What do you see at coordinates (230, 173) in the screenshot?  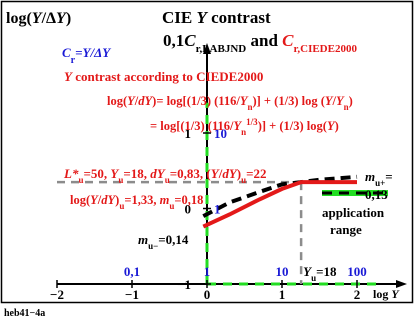 I see `annotation-params-part-11: dY` at bounding box center [230, 173].